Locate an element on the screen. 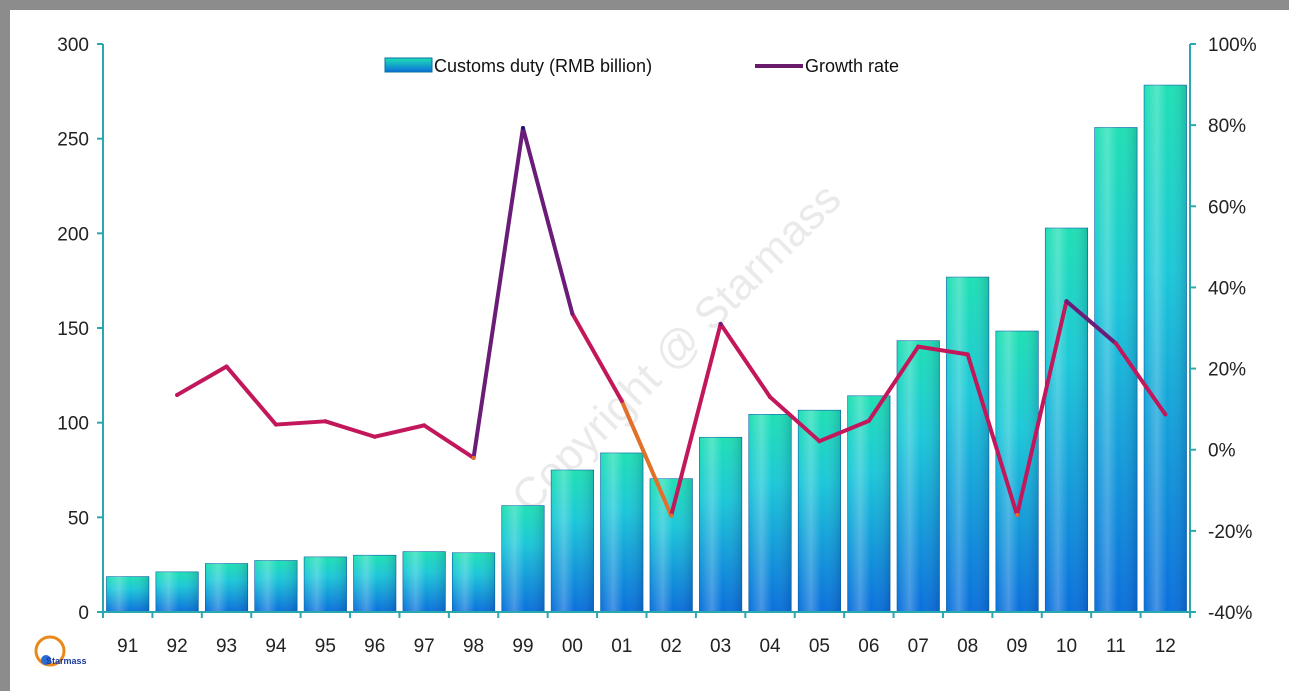  y-left-tick-label: 300 is located at coordinates (73, 45).